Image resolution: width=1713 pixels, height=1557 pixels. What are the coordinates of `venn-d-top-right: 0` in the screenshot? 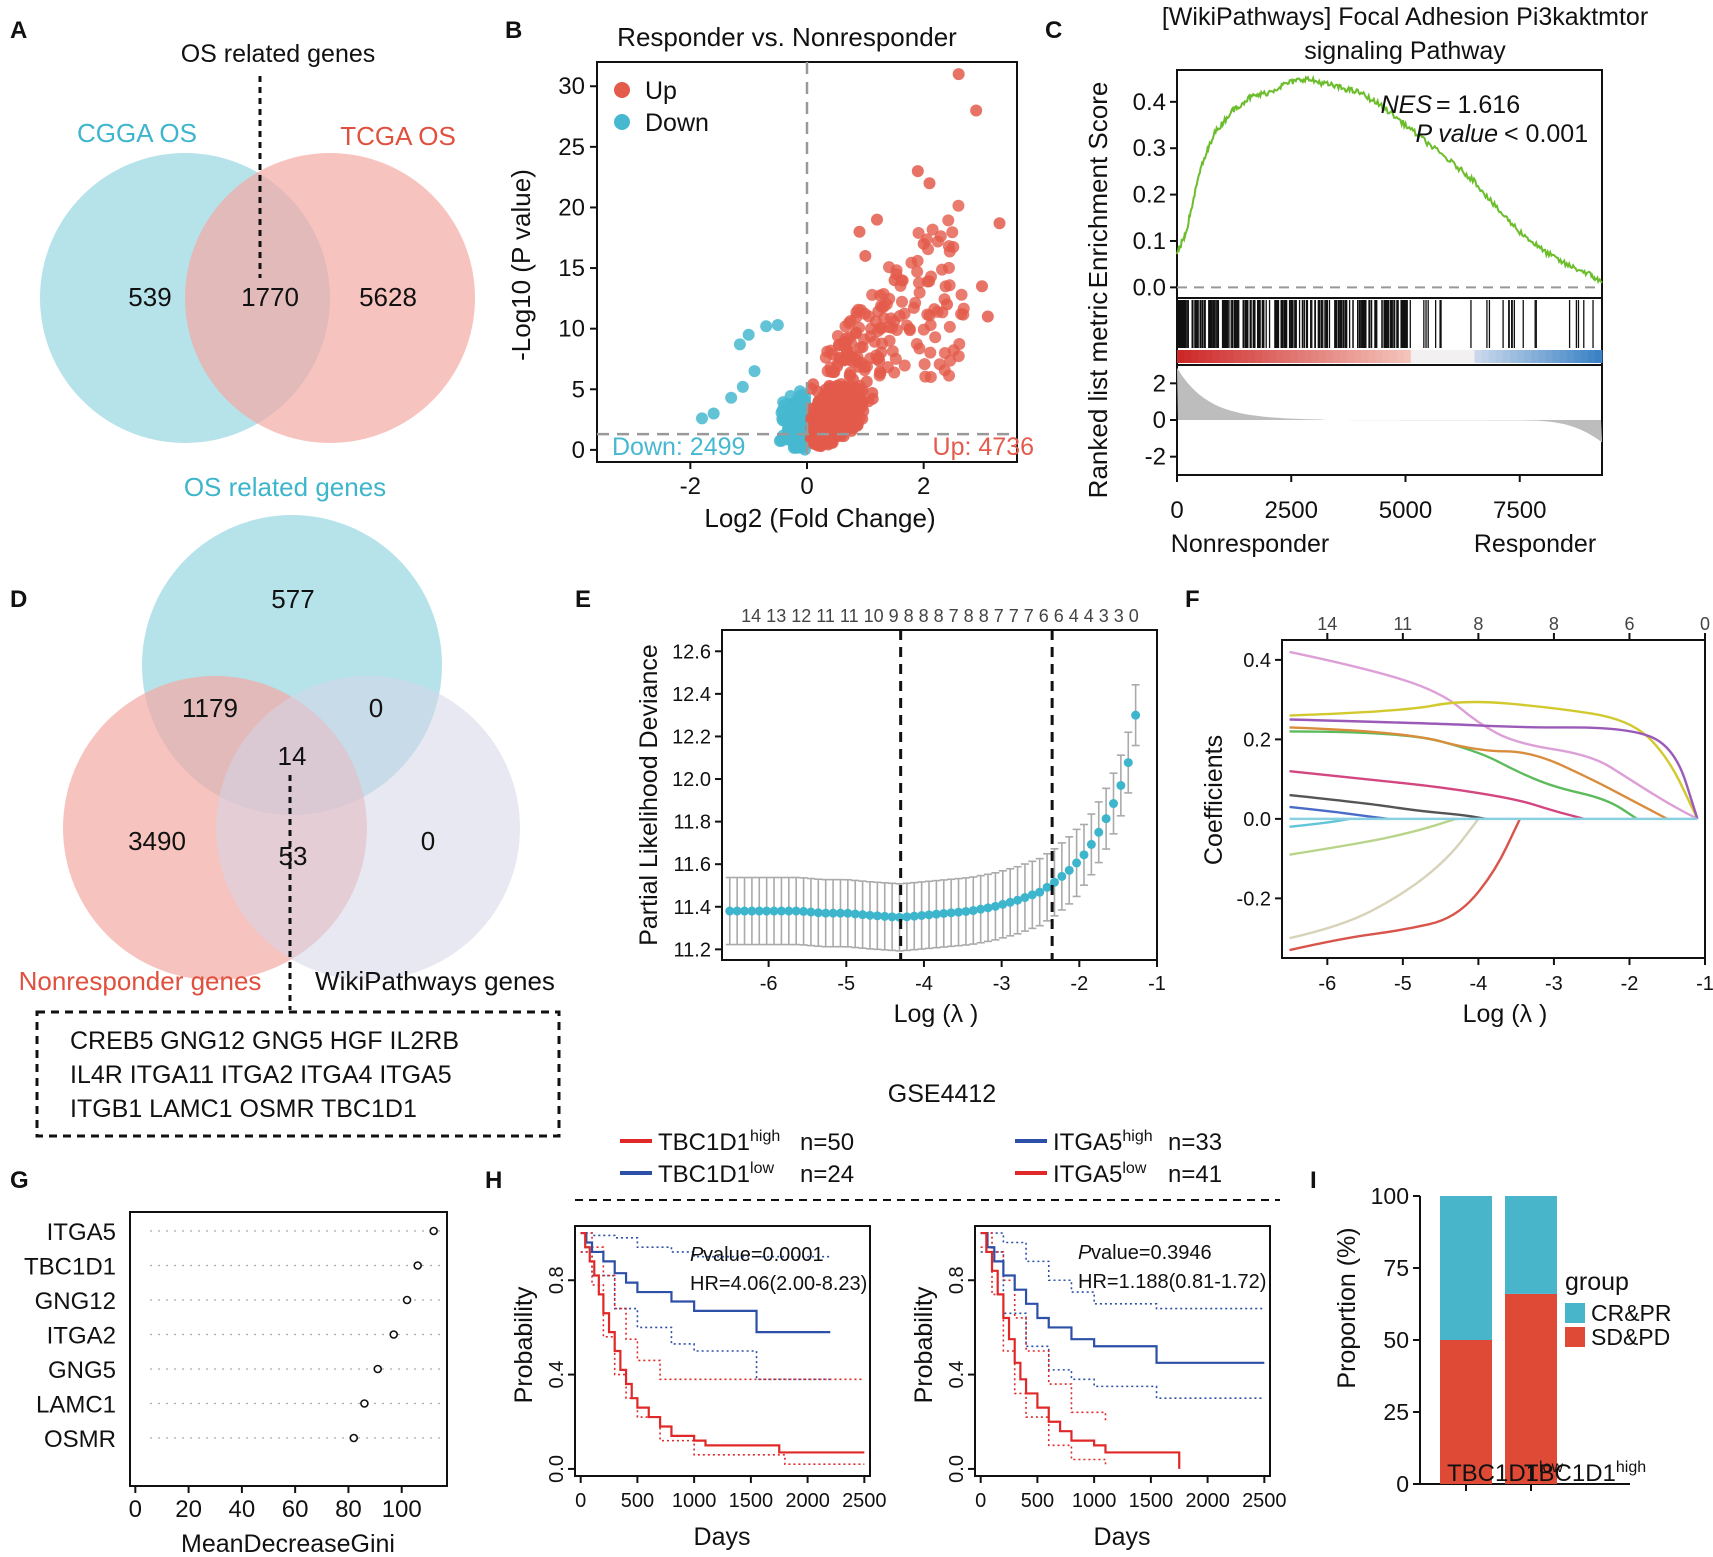 It's located at (376, 708).